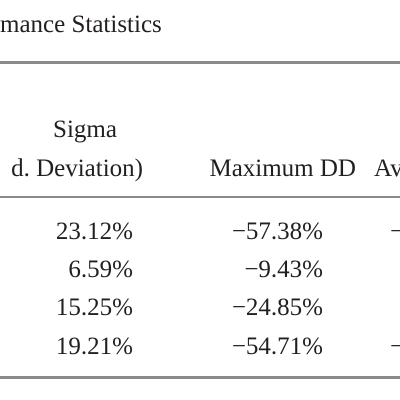 Image resolution: width=400 pixels, height=400 pixels. I want to click on cell: 23.12%, so click(94, 231).